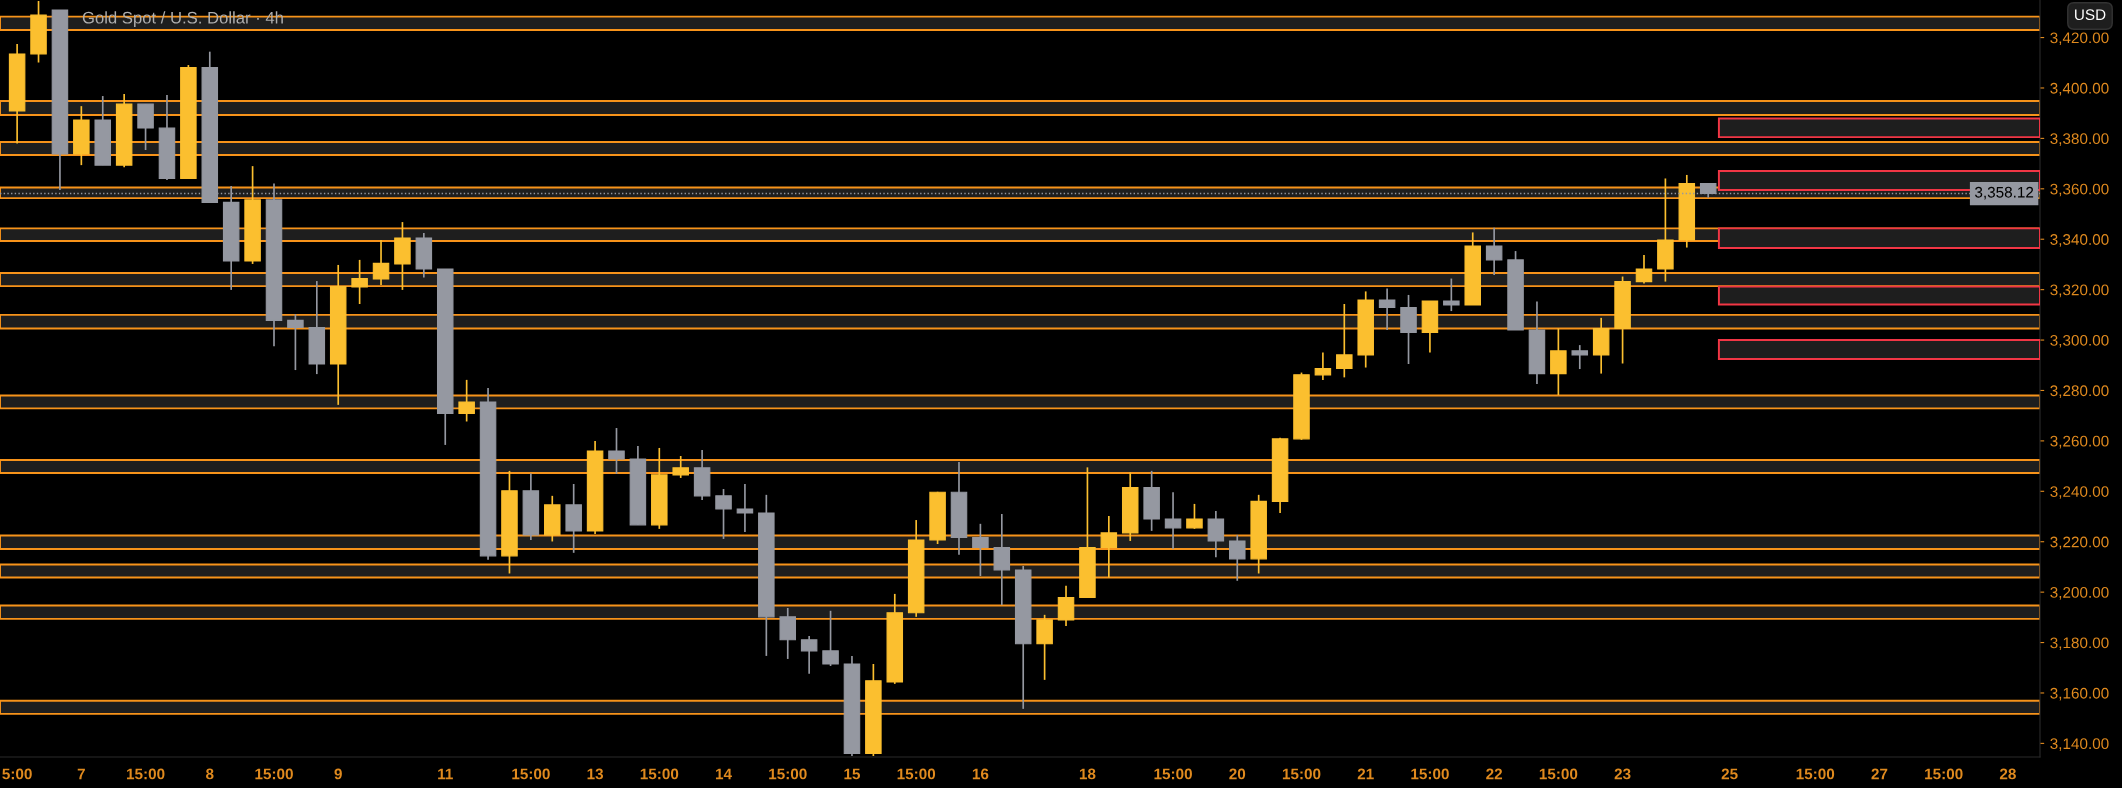 The height and width of the screenshot is (788, 2122). What do you see at coordinates (2079, 39) in the screenshot?
I see `y-tick-label: 3,420.00` at bounding box center [2079, 39].